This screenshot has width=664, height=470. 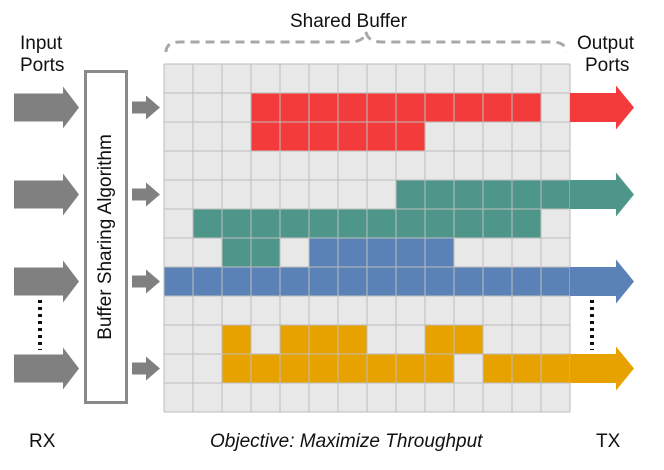 What do you see at coordinates (606, 43) in the screenshot?
I see `output-ports-label-line1: Output` at bounding box center [606, 43].